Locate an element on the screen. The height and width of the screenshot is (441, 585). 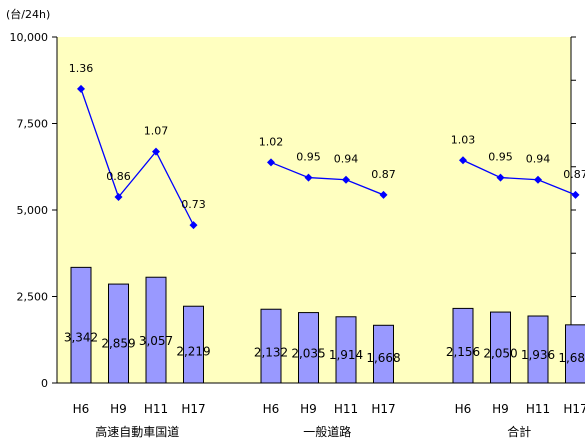
bar-value-label: 2,132 is located at coordinates (271, 352).